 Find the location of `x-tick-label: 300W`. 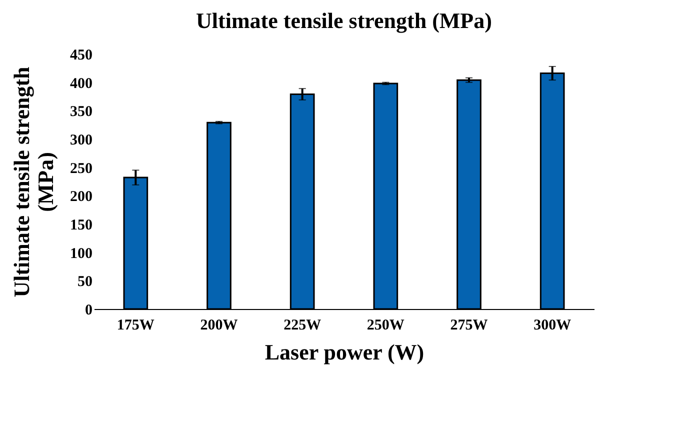

x-tick-label: 300W is located at coordinates (553, 326).